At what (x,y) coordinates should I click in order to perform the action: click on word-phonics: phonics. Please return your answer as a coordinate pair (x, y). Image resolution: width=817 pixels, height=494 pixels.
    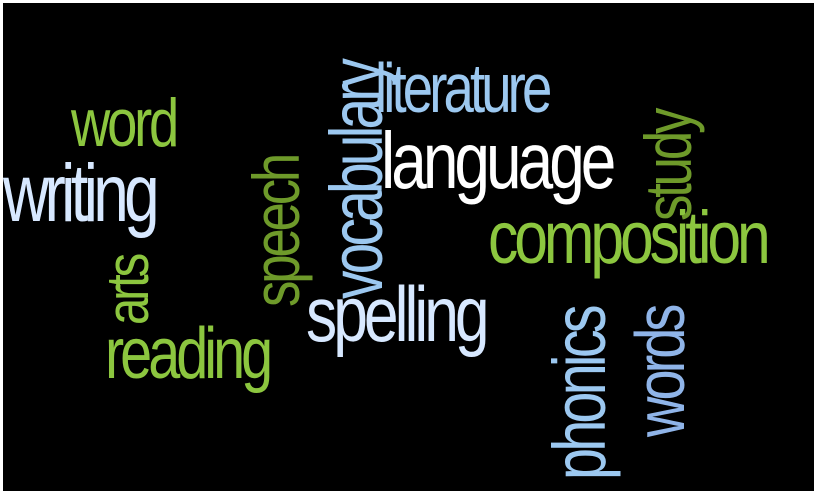
    Looking at the image, I should click on (579, 394).